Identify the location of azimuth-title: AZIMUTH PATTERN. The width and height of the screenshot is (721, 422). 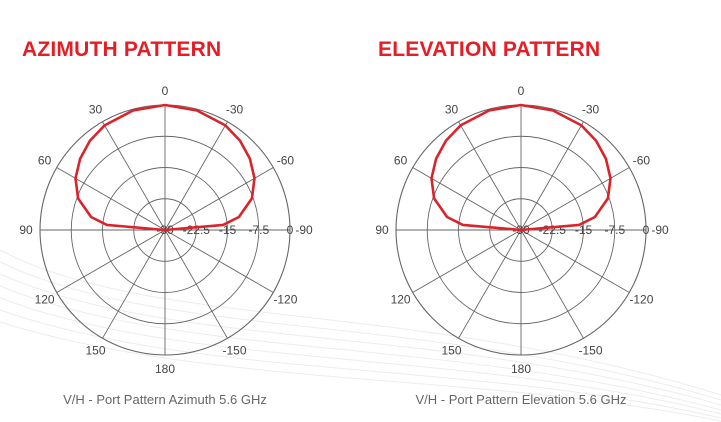
(122, 49).